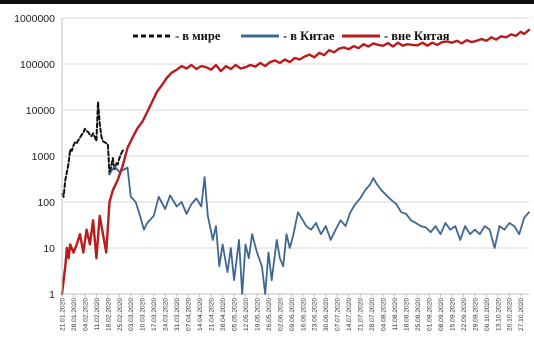  Describe the element at coordinates (62, 314) in the screenshot. I see `x-tick-label: 21.01.2020` at that location.